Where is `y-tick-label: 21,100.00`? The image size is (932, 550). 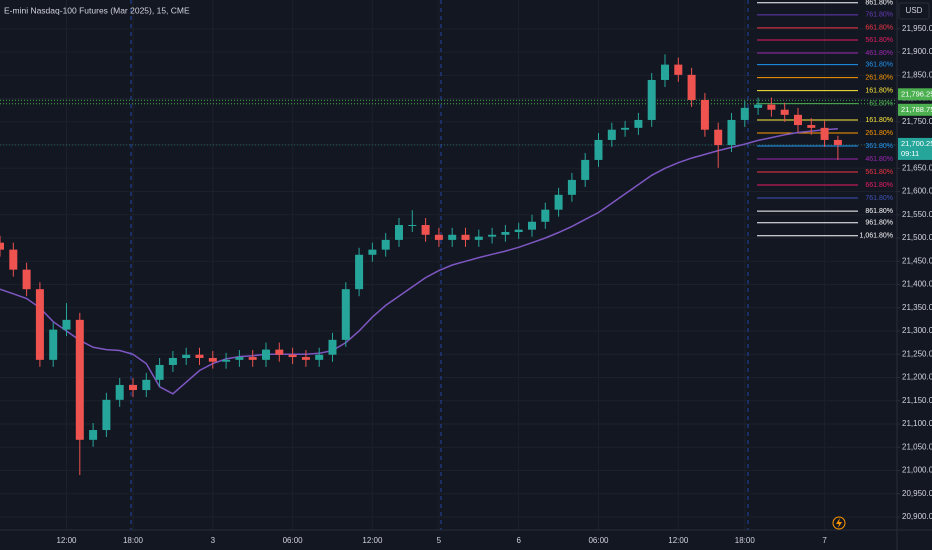 y-tick-label: 21,100.00 is located at coordinates (917, 423).